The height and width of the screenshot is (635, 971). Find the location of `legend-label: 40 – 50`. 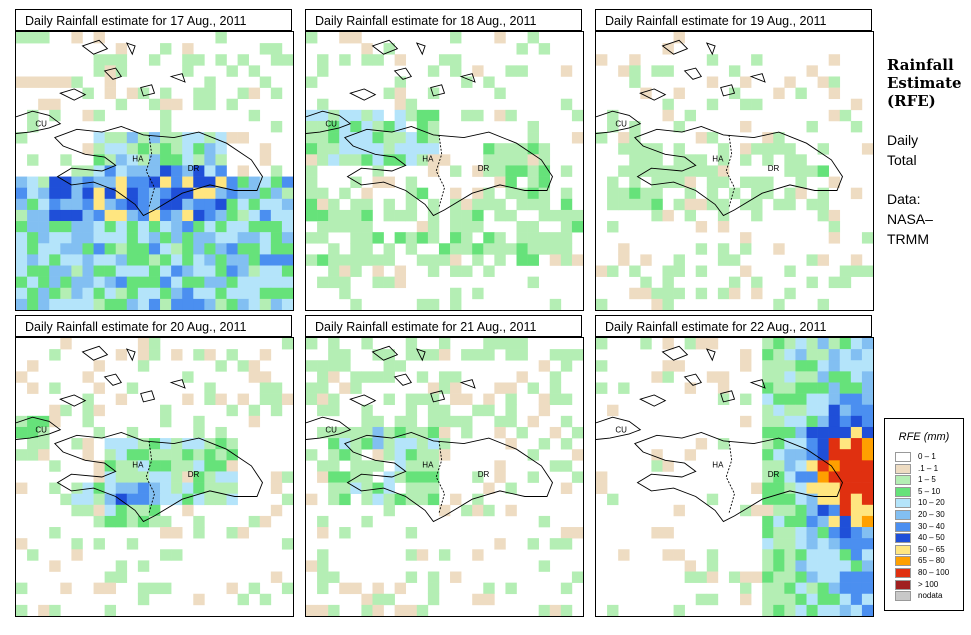

legend-label: 40 – 50 is located at coordinates (931, 538).